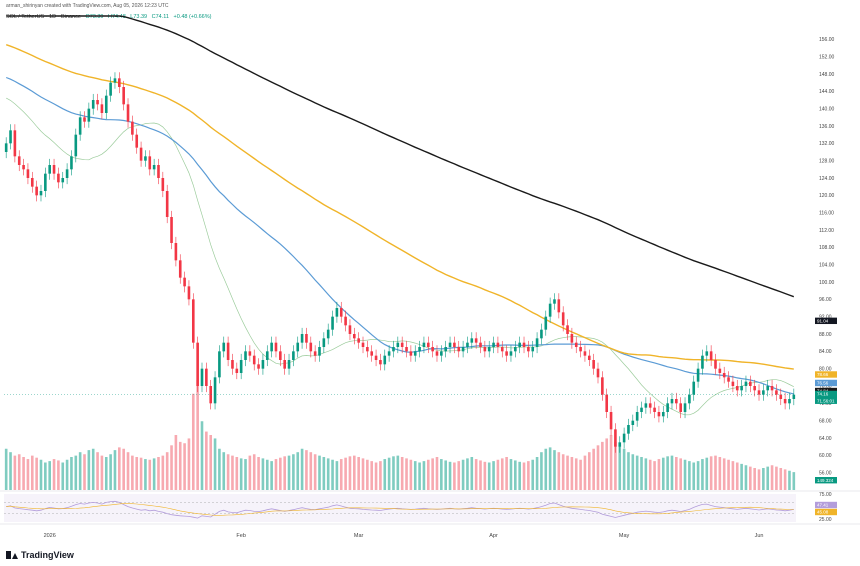  I want to click on close-value: C74.11, so click(160, 17).